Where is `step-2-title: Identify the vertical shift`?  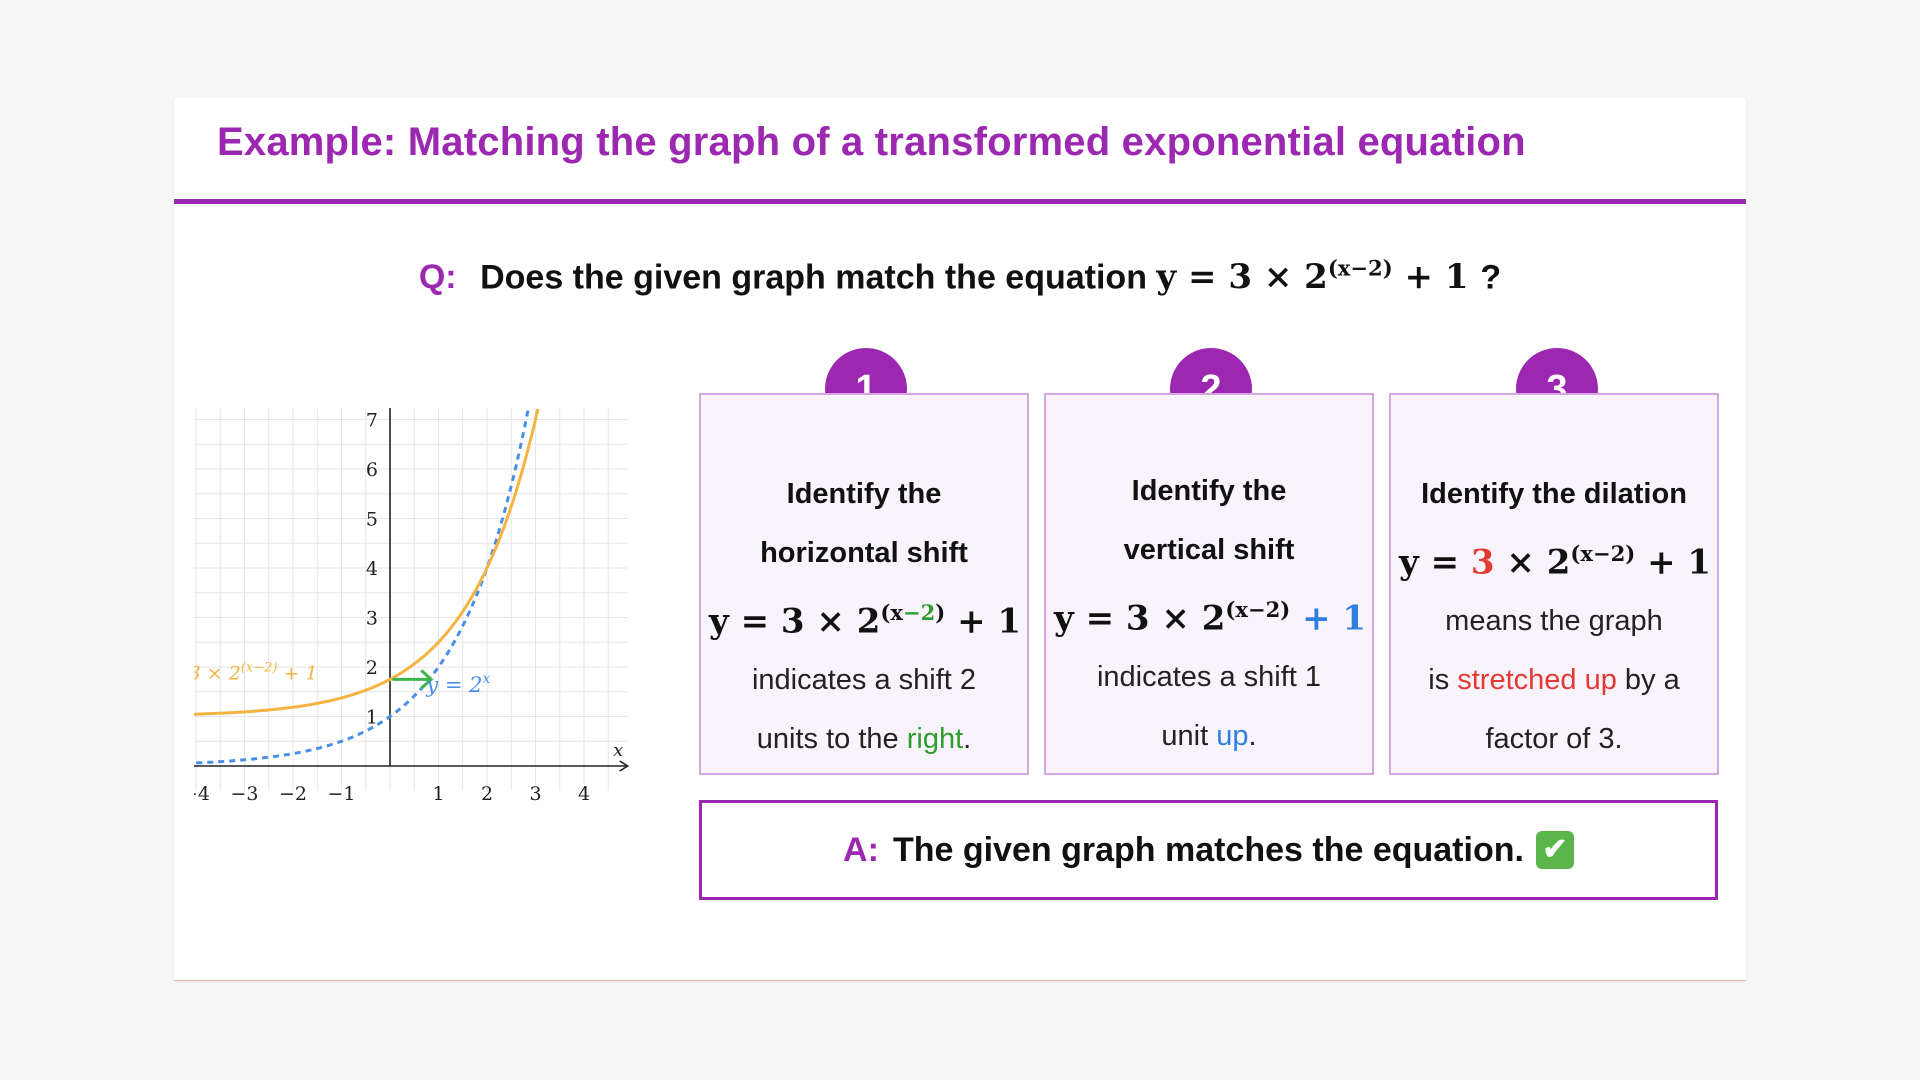 step-2-title: Identify the vertical shift is located at coordinates (1209, 521).